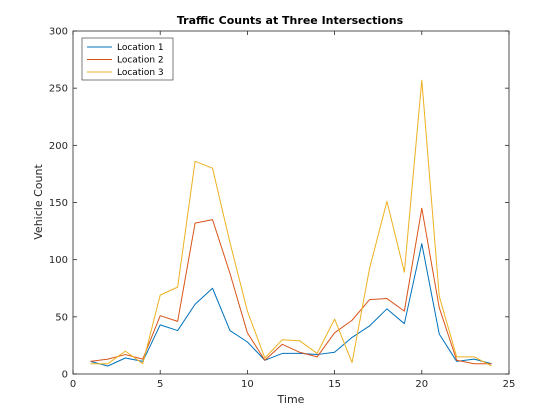  What do you see at coordinates (140, 61) in the screenshot?
I see `legend-label: Location 2` at bounding box center [140, 61].